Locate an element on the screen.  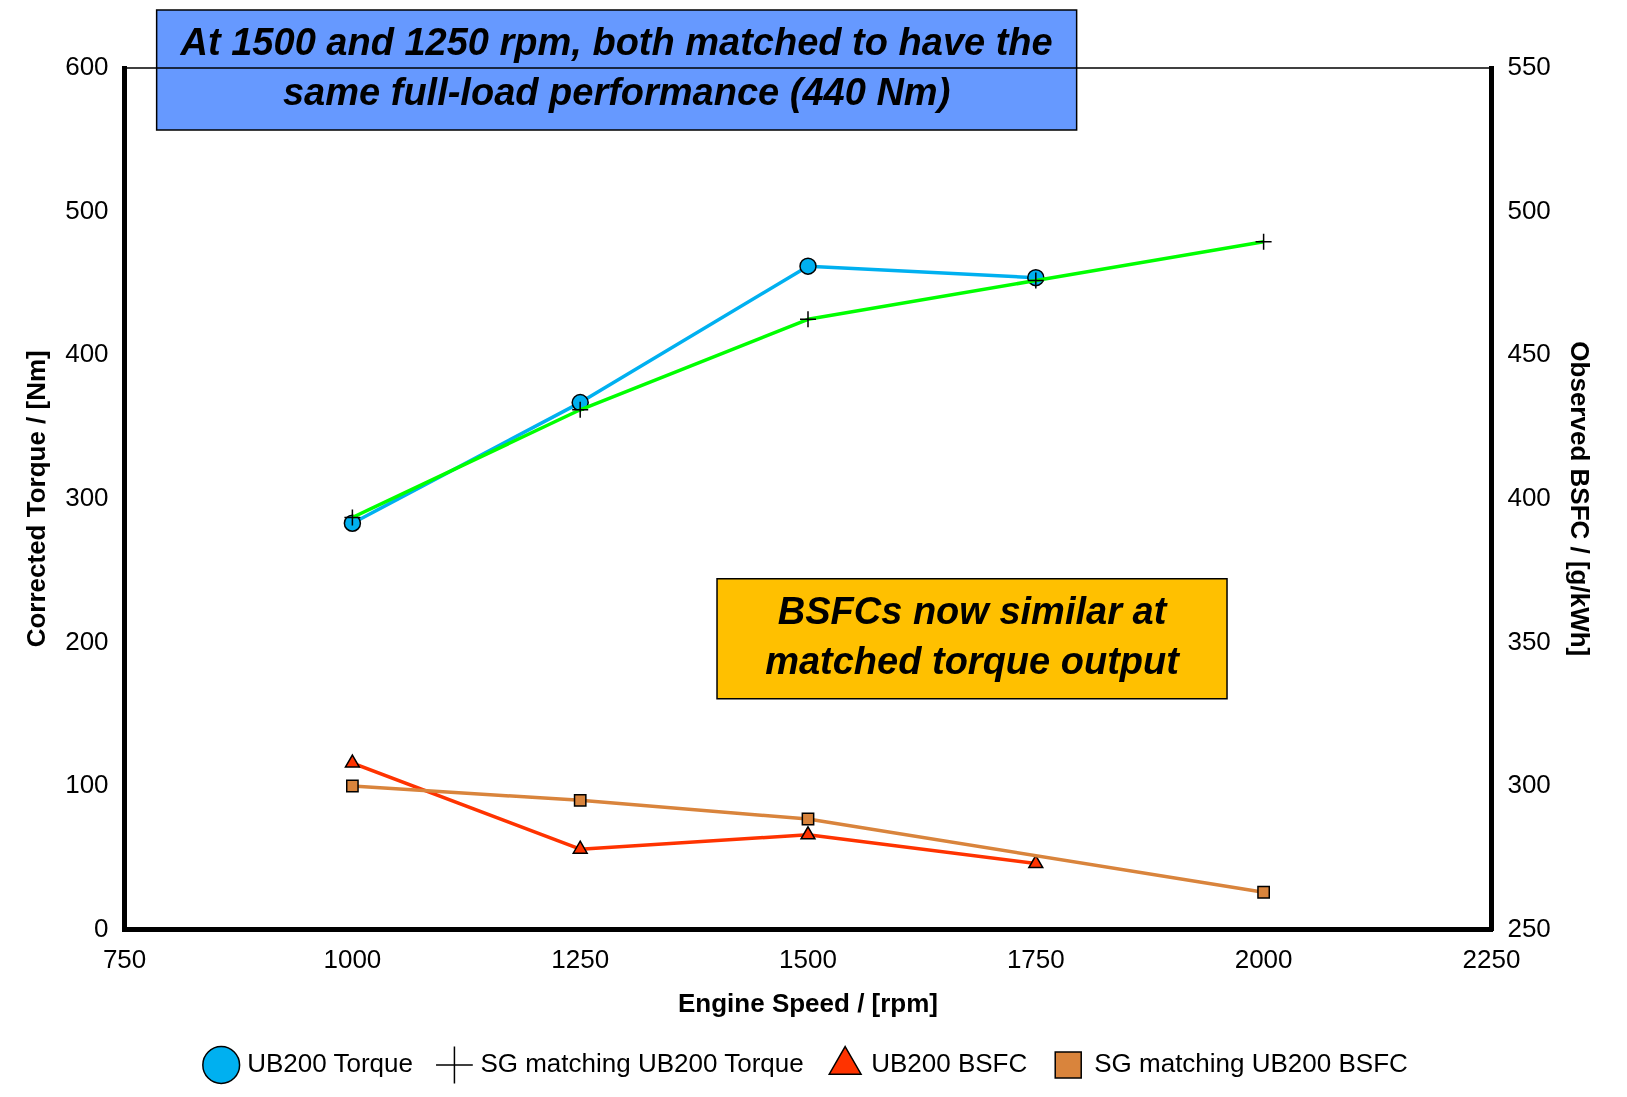
x-axis-title: Engine Speed / [rpm] is located at coordinates (808, 1002).